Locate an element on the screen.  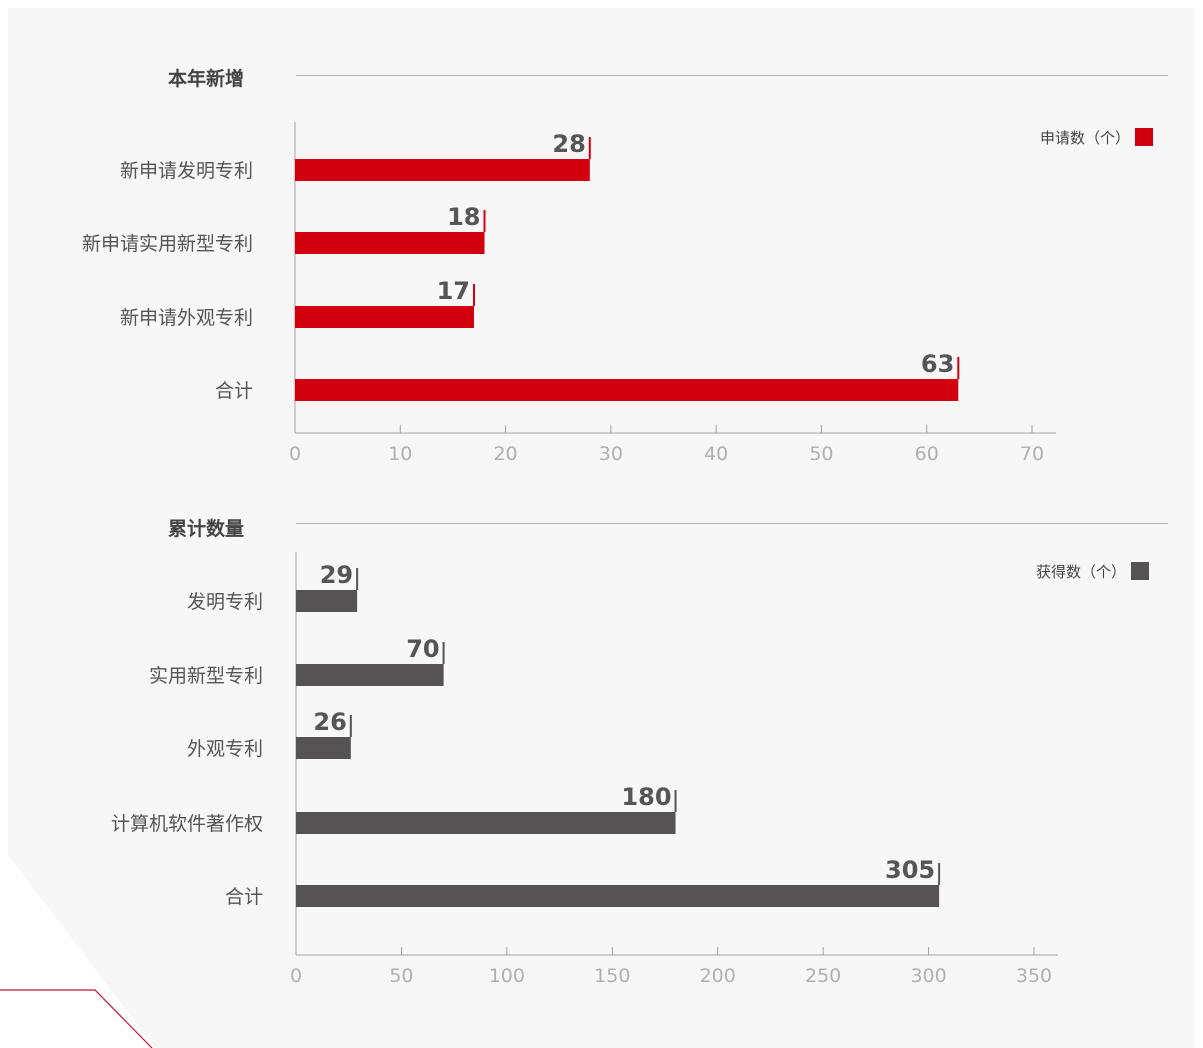
category-label: 外观专利 is located at coordinates (225, 749).